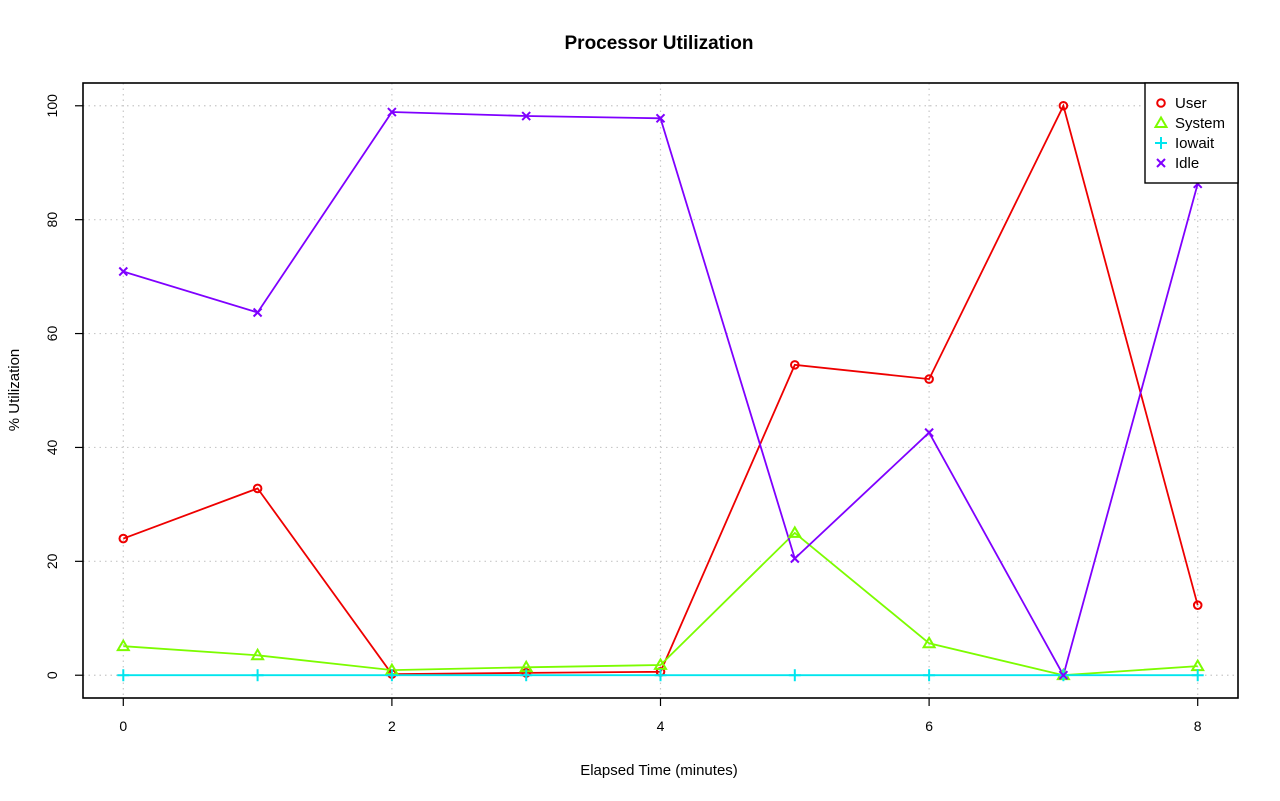 Image resolution: width=1280 pixels, height=801 pixels. What do you see at coordinates (52, 675) in the screenshot?
I see `y-tick-label-0: 0` at bounding box center [52, 675].